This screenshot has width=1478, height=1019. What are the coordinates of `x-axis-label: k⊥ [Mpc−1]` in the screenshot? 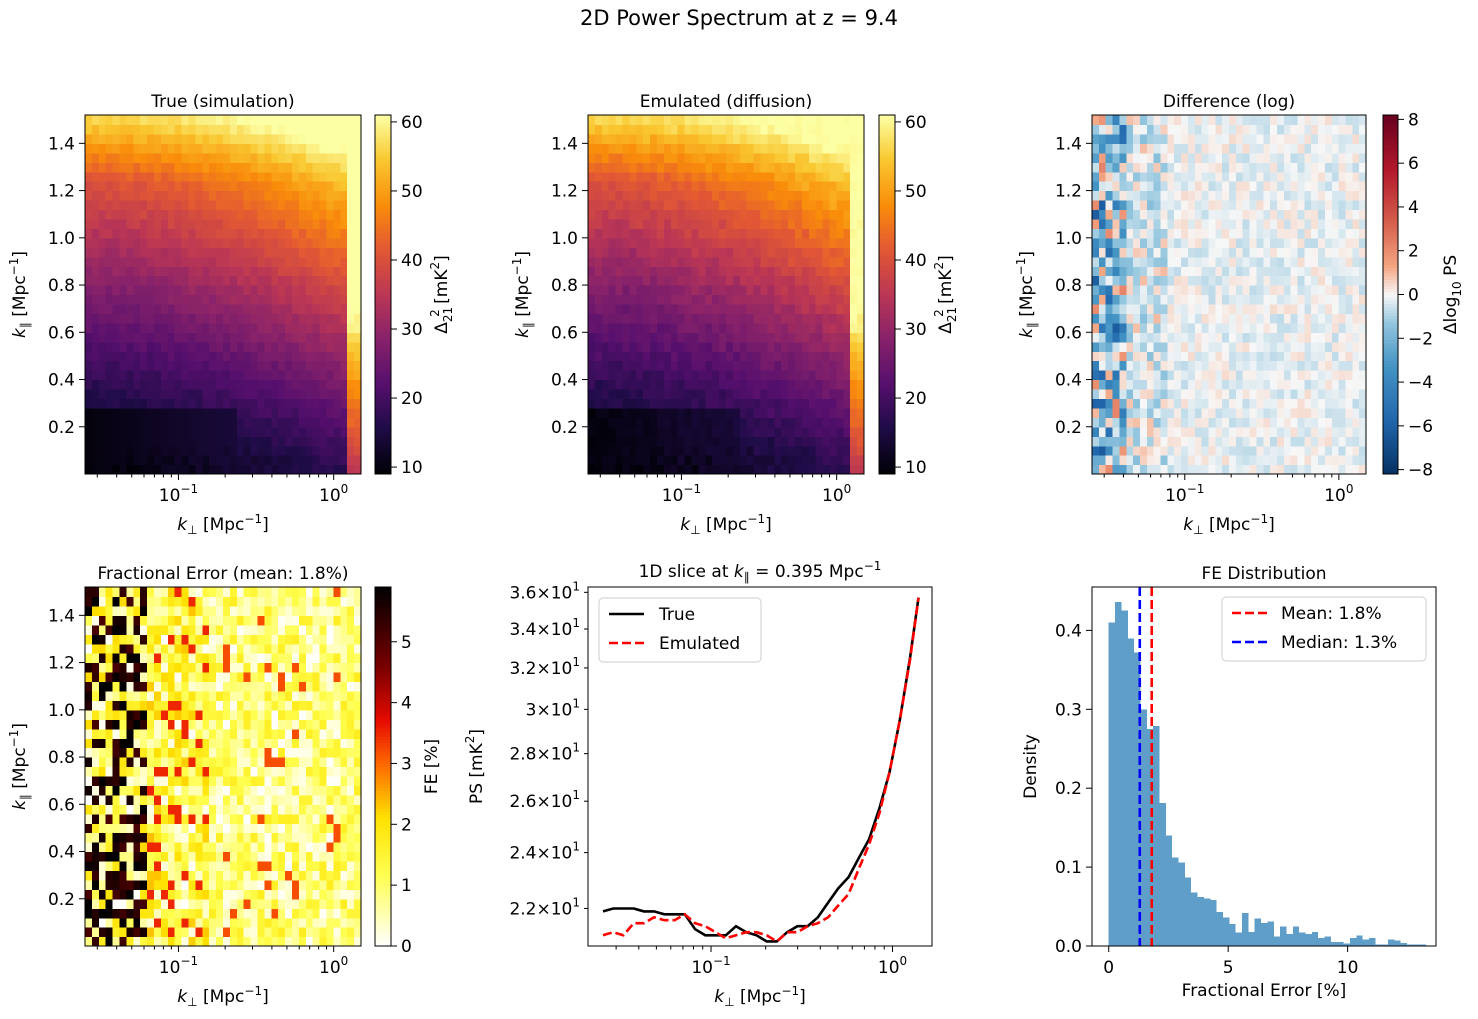 It's located at (726, 524).